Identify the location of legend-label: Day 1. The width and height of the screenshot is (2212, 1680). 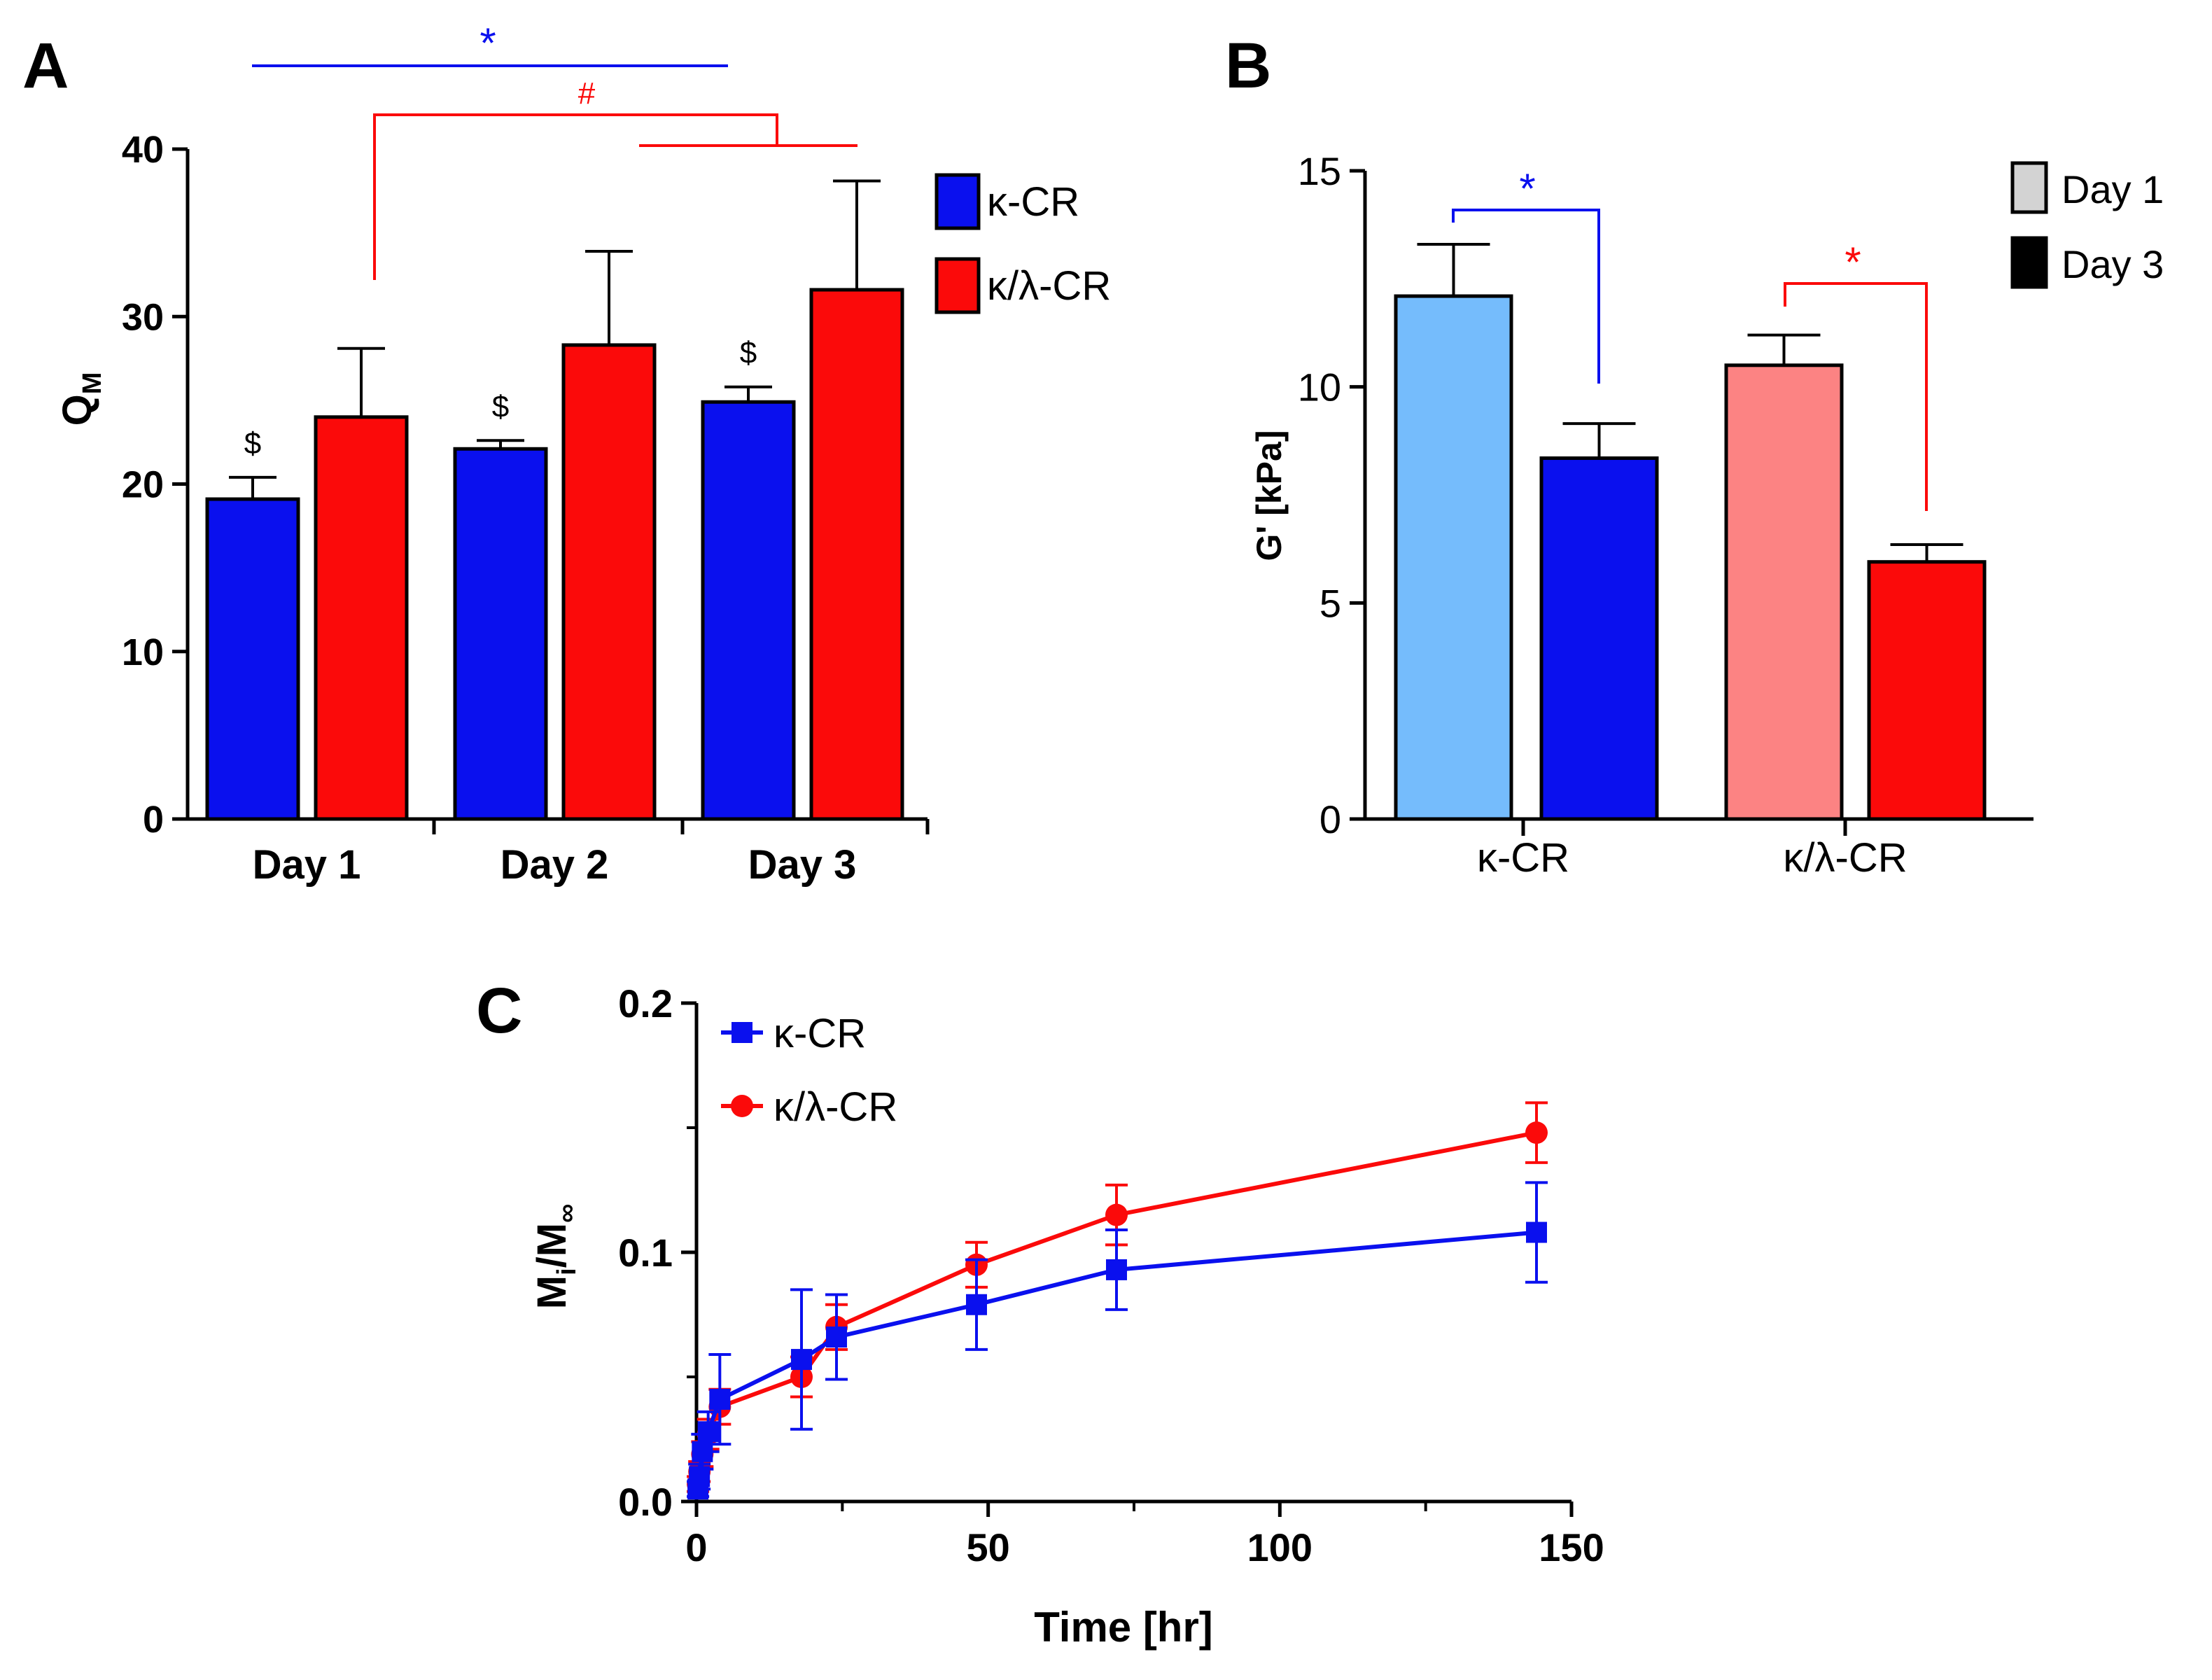
(2113, 189).